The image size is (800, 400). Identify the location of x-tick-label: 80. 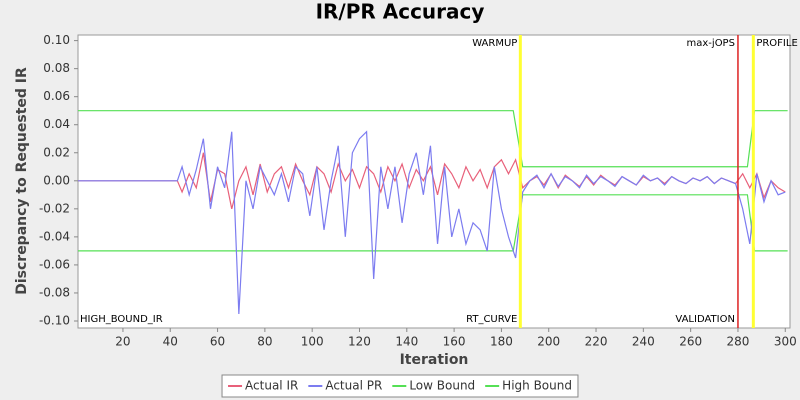
(264, 342).